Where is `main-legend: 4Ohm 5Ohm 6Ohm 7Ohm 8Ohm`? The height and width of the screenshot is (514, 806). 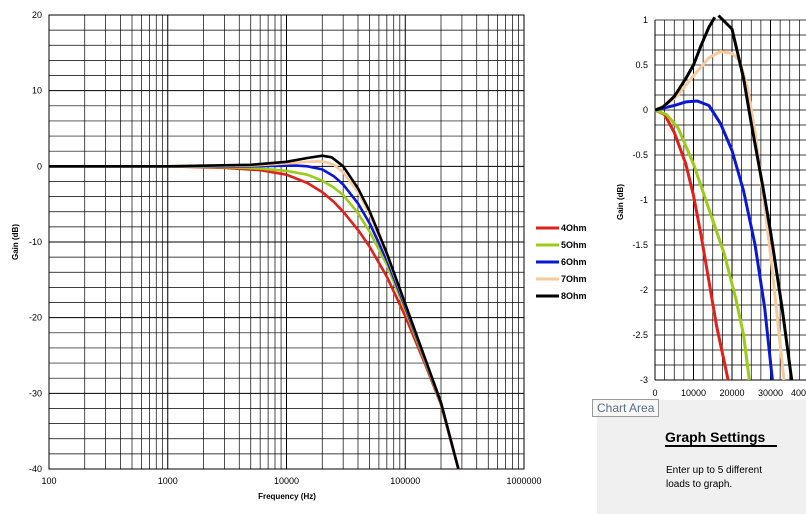
main-legend: 4Ohm 5Ohm 6Ohm 7Ohm 8Ohm is located at coordinates (561, 262).